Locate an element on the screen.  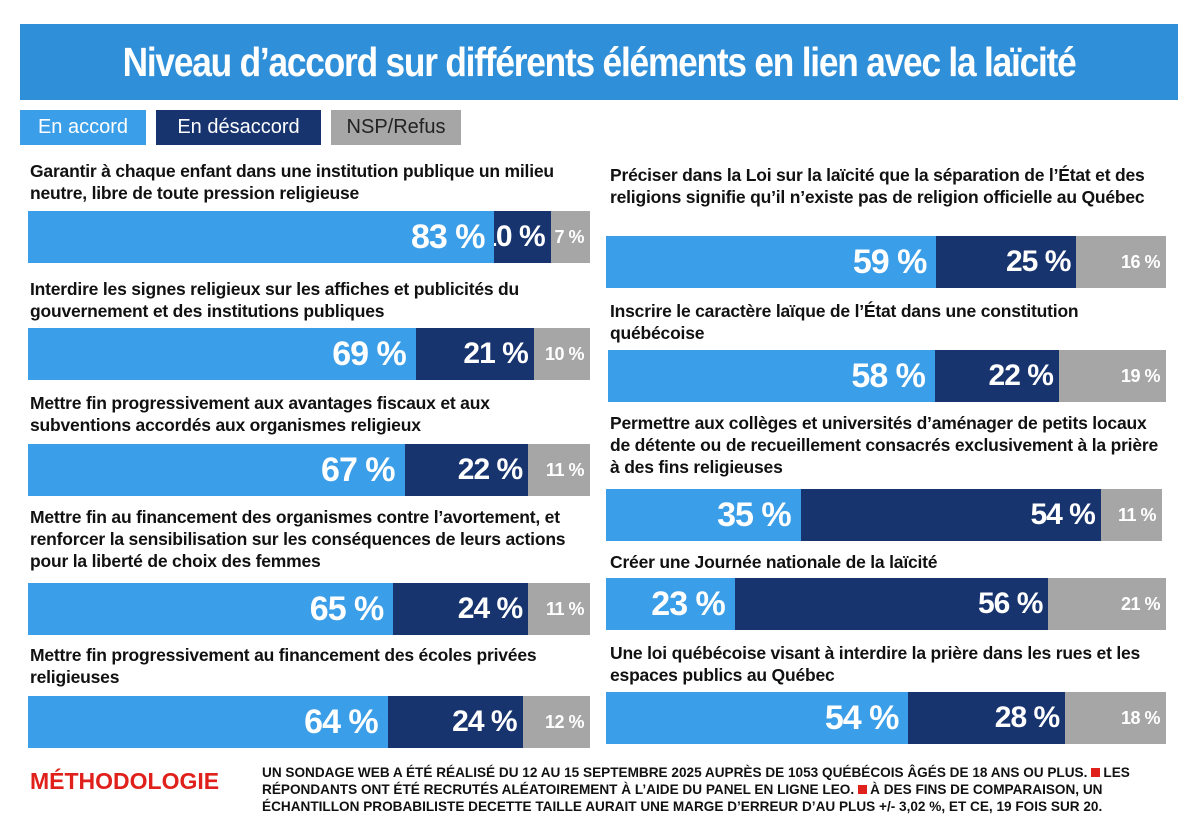
bar-segment-en-accord: 64 % is located at coordinates (208, 722).